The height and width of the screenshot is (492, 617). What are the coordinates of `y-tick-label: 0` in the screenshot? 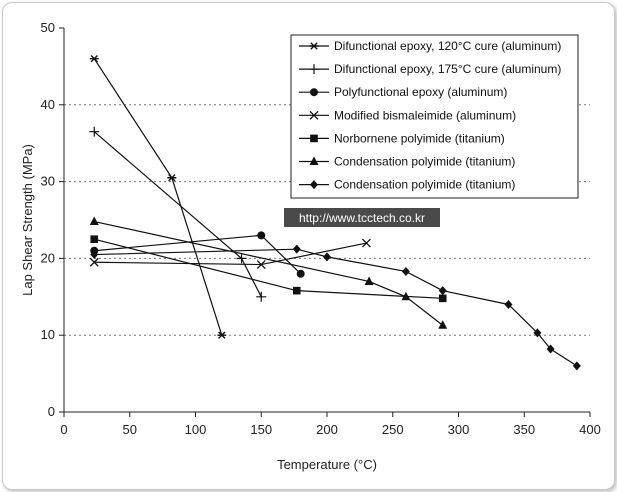 It's located at (51, 411).